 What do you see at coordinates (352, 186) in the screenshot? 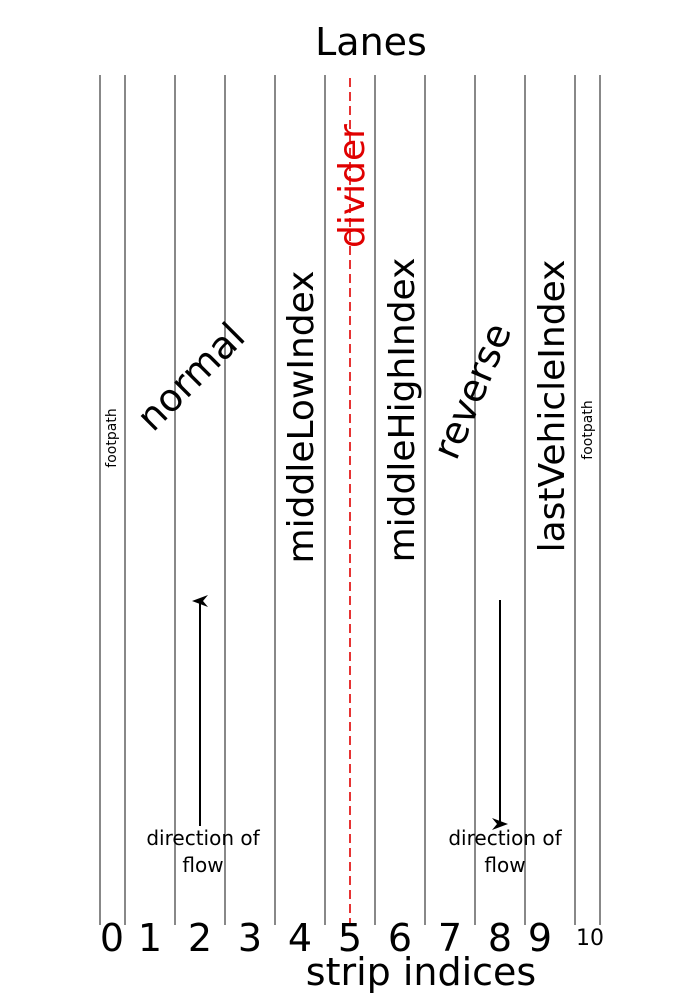
I see `divider-label: divider` at bounding box center [352, 186].